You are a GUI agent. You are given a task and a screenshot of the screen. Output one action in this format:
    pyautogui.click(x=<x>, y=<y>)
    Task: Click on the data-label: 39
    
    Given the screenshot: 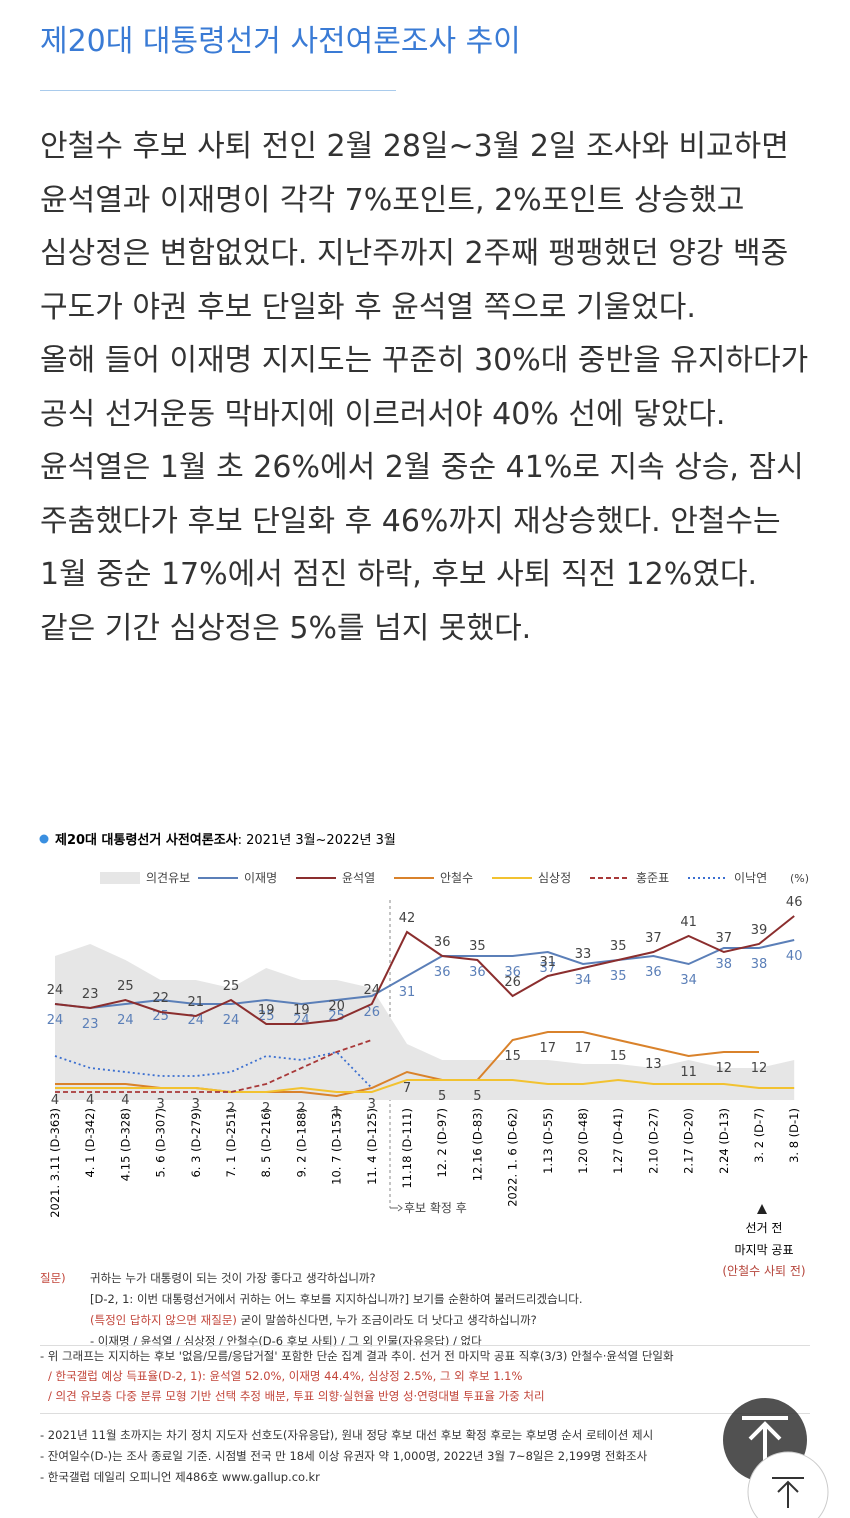 What is the action you would take?
    pyautogui.click(x=759, y=930)
    